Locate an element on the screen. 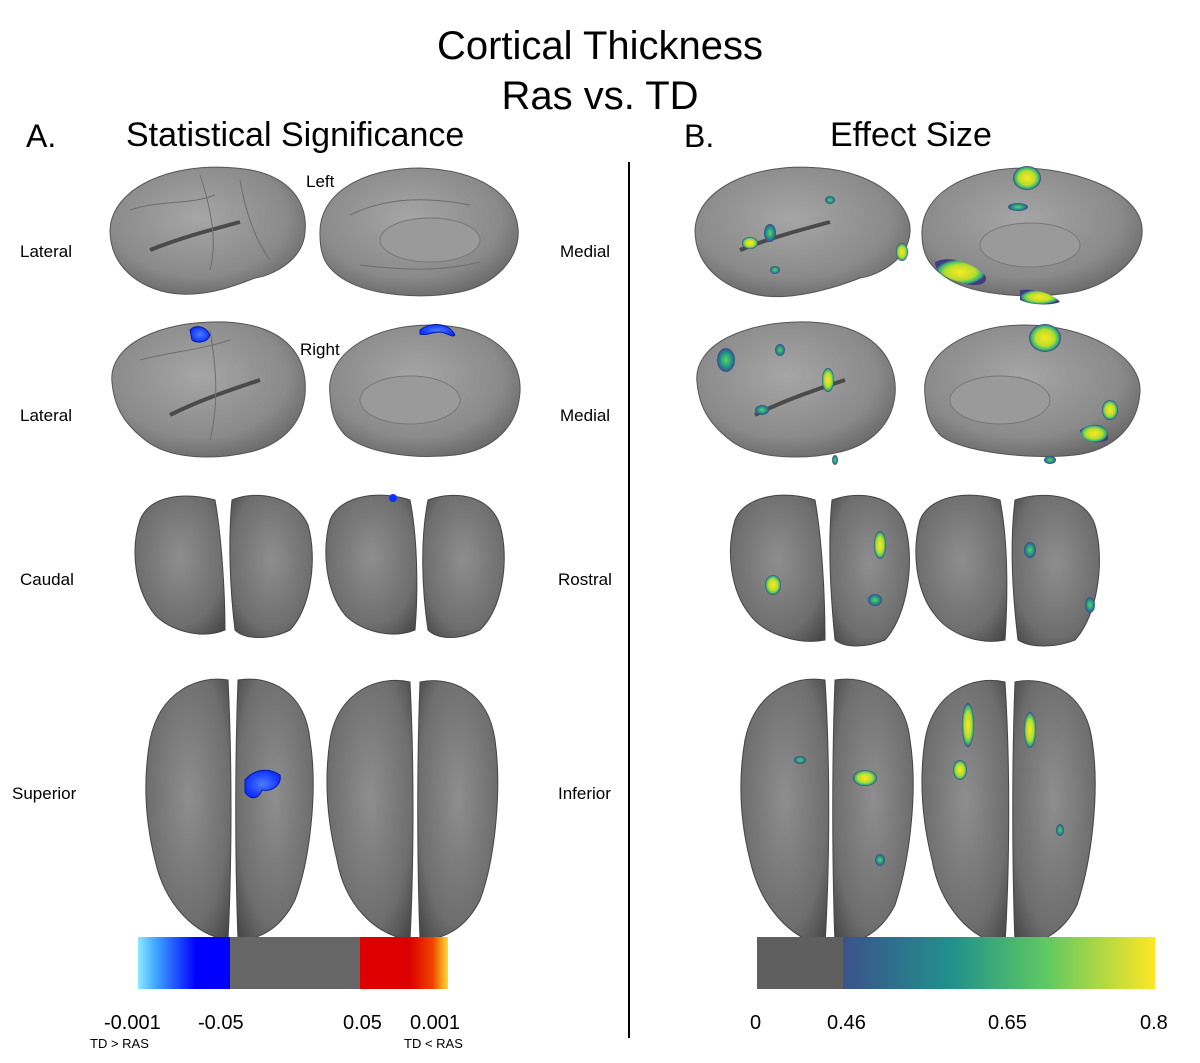 The image size is (1200, 1063). colorbar-a-blue is located at coordinates (213, 963).